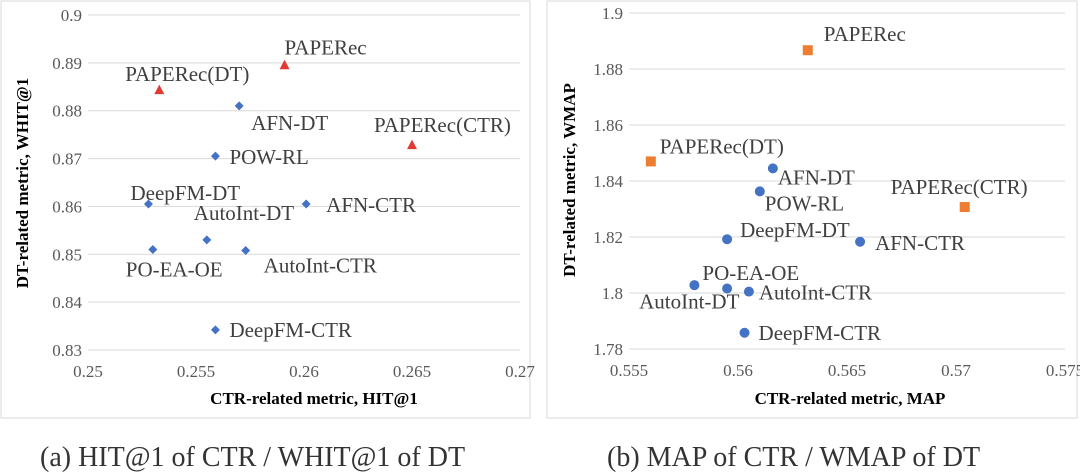  What do you see at coordinates (67, 350) in the screenshot?
I see `y-tick-label: 0.83` at bounding box center [67, 350].